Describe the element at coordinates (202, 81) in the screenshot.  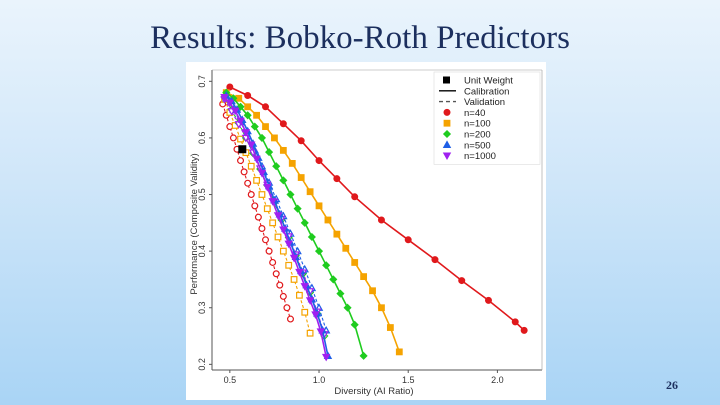
I see `y-tick-label: 0.7` at that location.